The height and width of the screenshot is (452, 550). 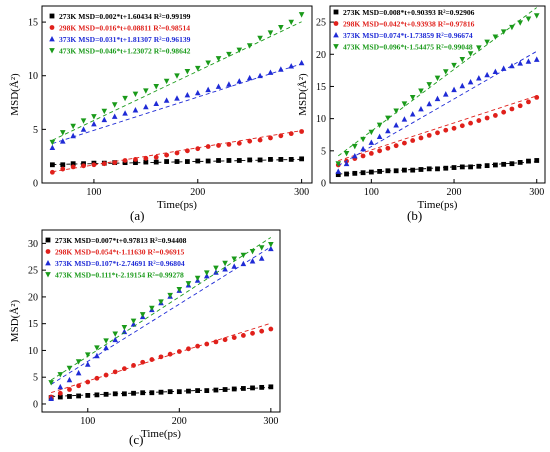 What do you see at coordinates (409, 24) in the screenshot?
I see `legend-entry-298K: 298K MSD=0.042*t+0.93938 R²=0.97816` at bounding box center [409, 24].